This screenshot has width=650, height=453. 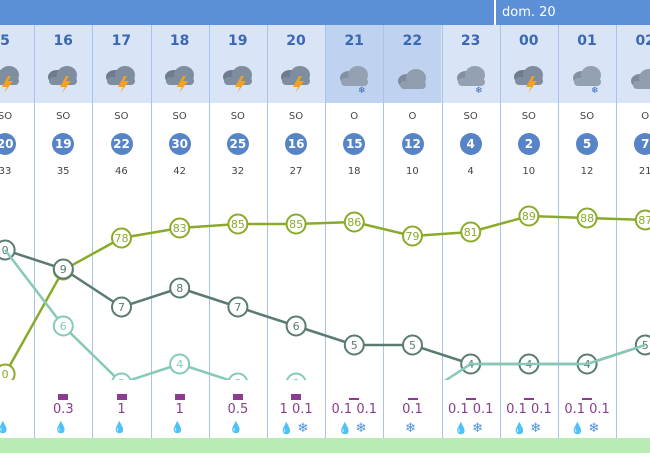 I want to click on hour-column: 5, so click(x=17, y=64).